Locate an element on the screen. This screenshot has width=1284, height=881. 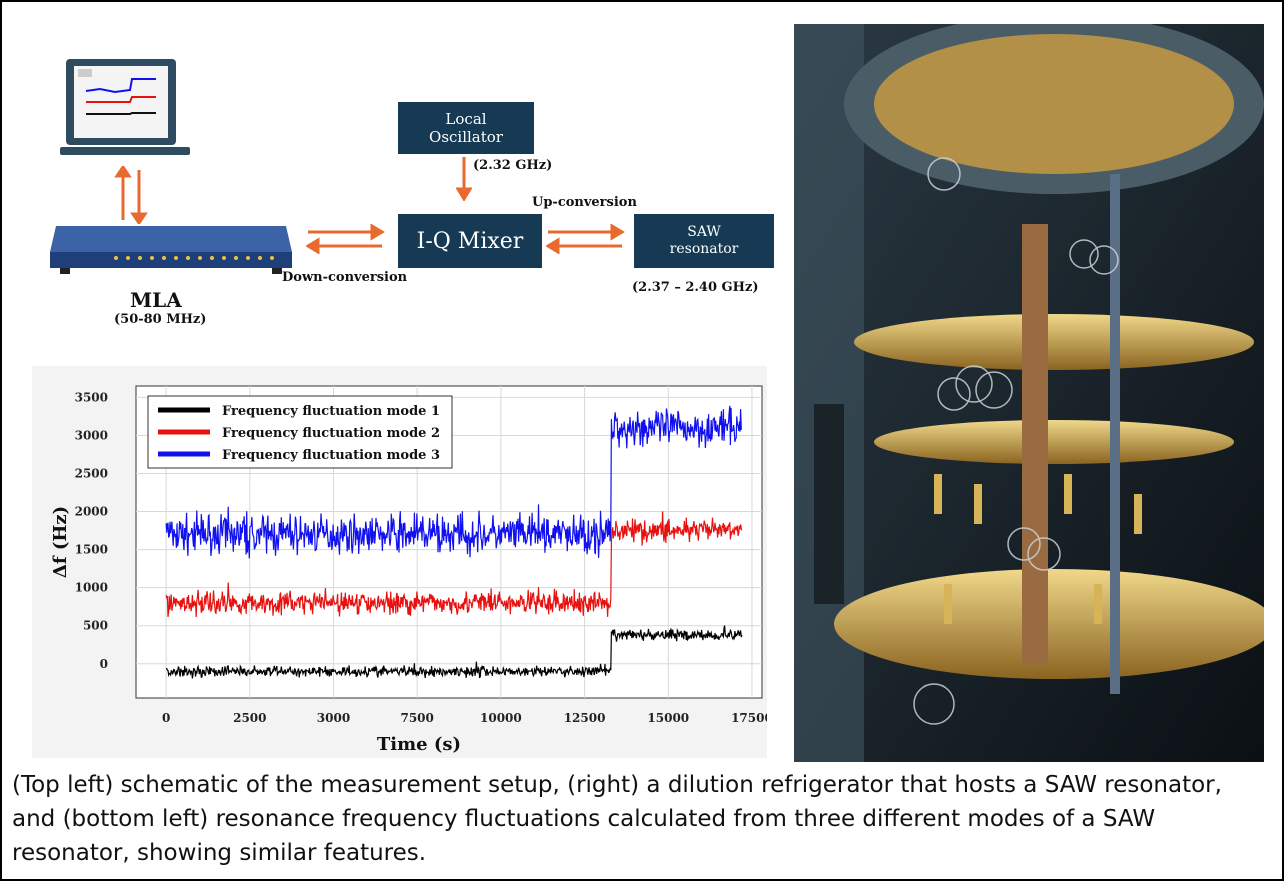
saw-resonator-label: SAW resonator is located at coordinates (704, 240).